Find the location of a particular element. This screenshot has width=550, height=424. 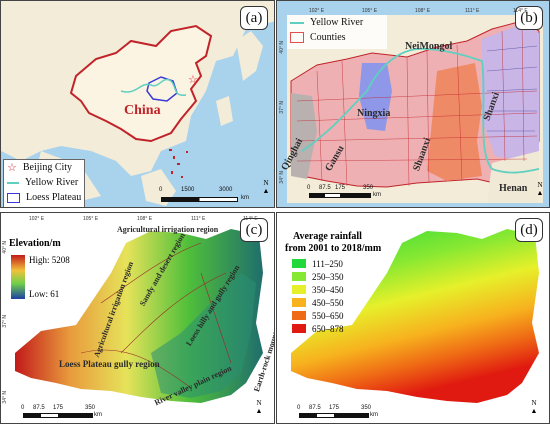

elevation-low: Low: 61 is located at coordinates (44, 294).